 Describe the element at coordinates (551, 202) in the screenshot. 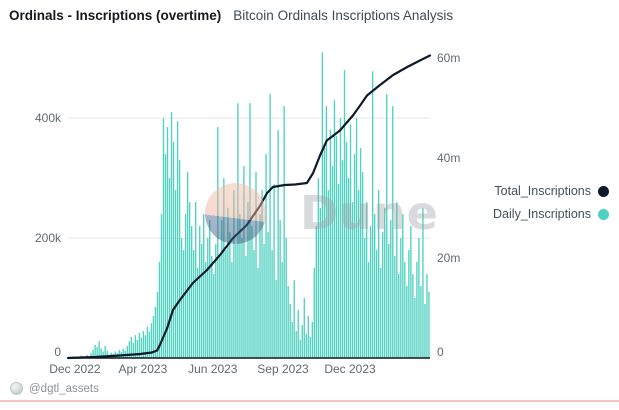

I see `chart-legend: Total_Inscriptions Daily_Inscriptions` at that location.